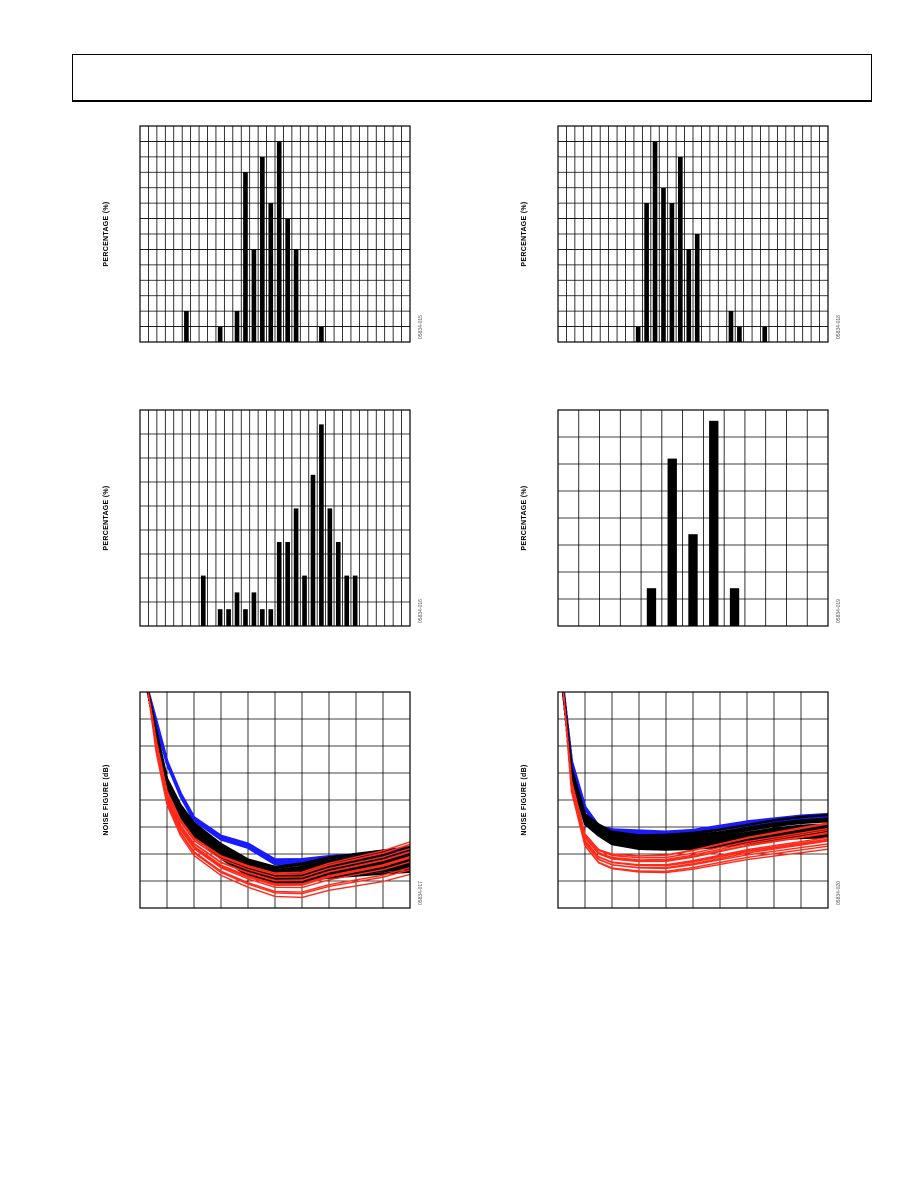 The height and width of the screenshot is (1188, 918). Describe the element at coordinates (839, 327) in the screenshot. I see `figure-id: 05834-018` at that location.